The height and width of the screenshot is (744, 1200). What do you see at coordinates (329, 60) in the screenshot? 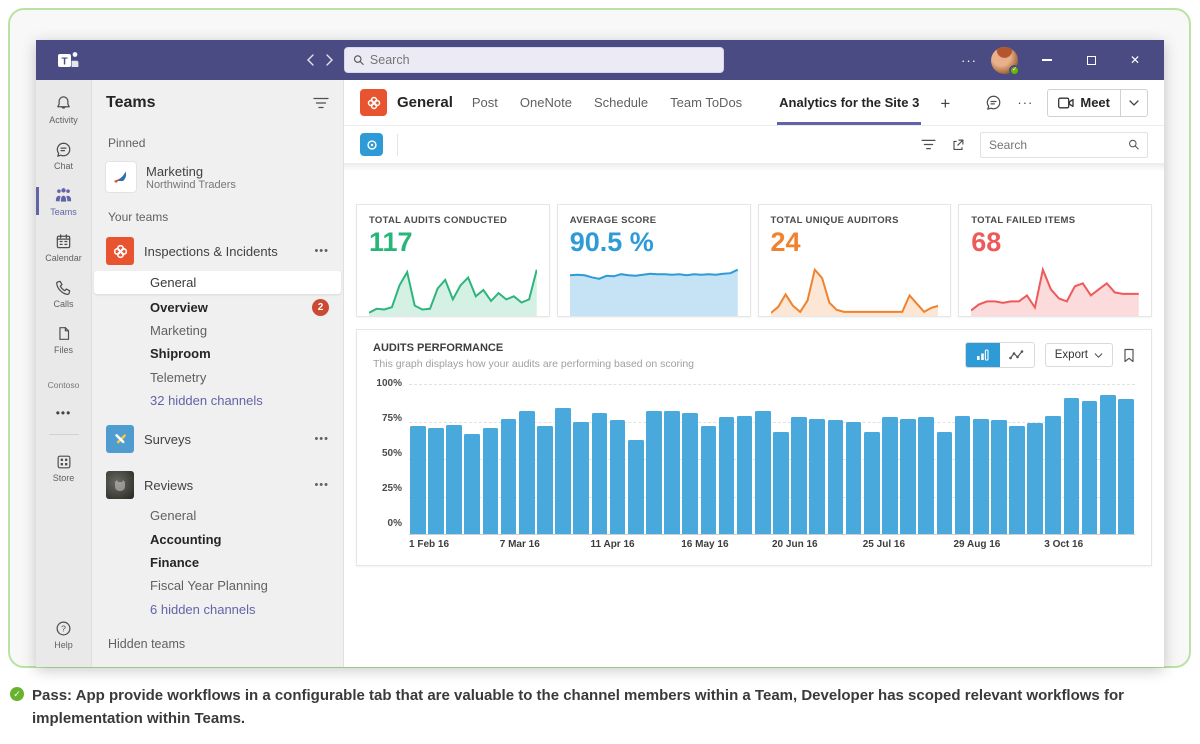
I see `forward-icon` at bounding box center [329, 60].